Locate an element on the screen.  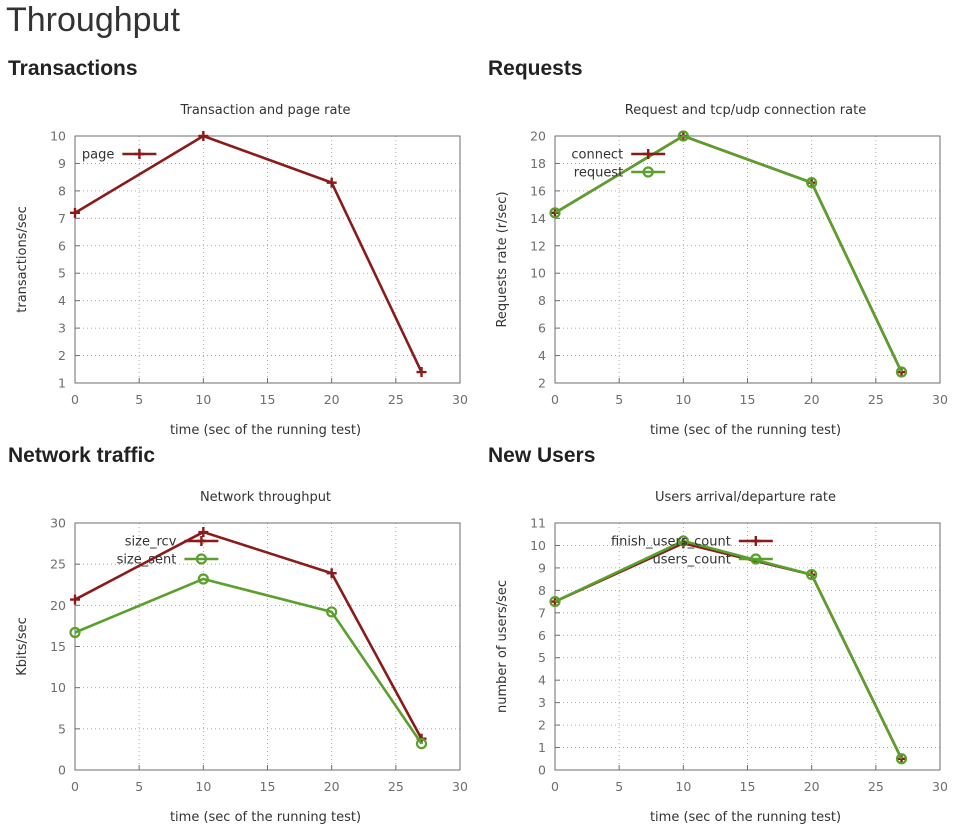
y-tick-label: 12 is located at coordinates (538, 245).